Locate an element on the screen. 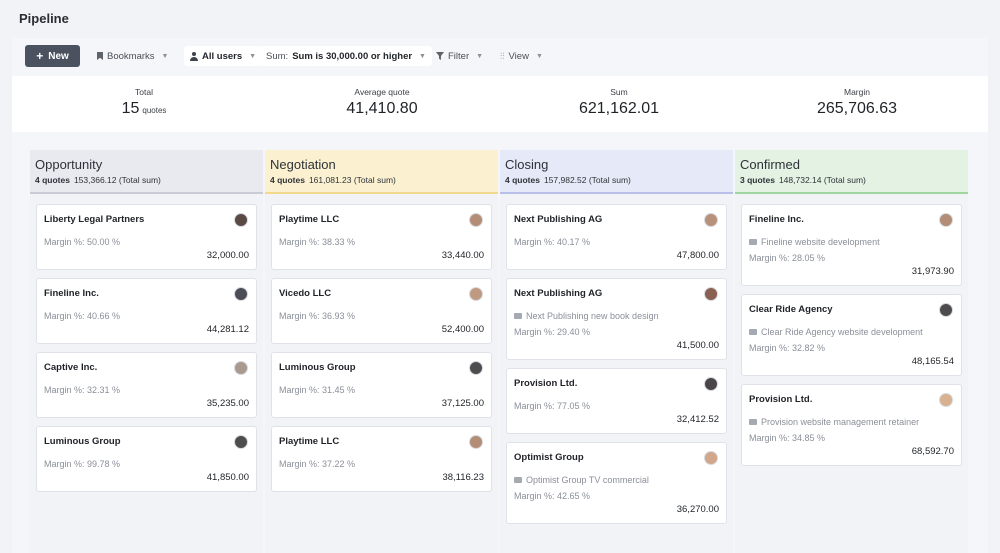 The height and width of the screenshot is (553, 1000). quote-card: Vicedo LLC Margin %: 36.93 % 52,400.00 is located at coordinates (381, 311).